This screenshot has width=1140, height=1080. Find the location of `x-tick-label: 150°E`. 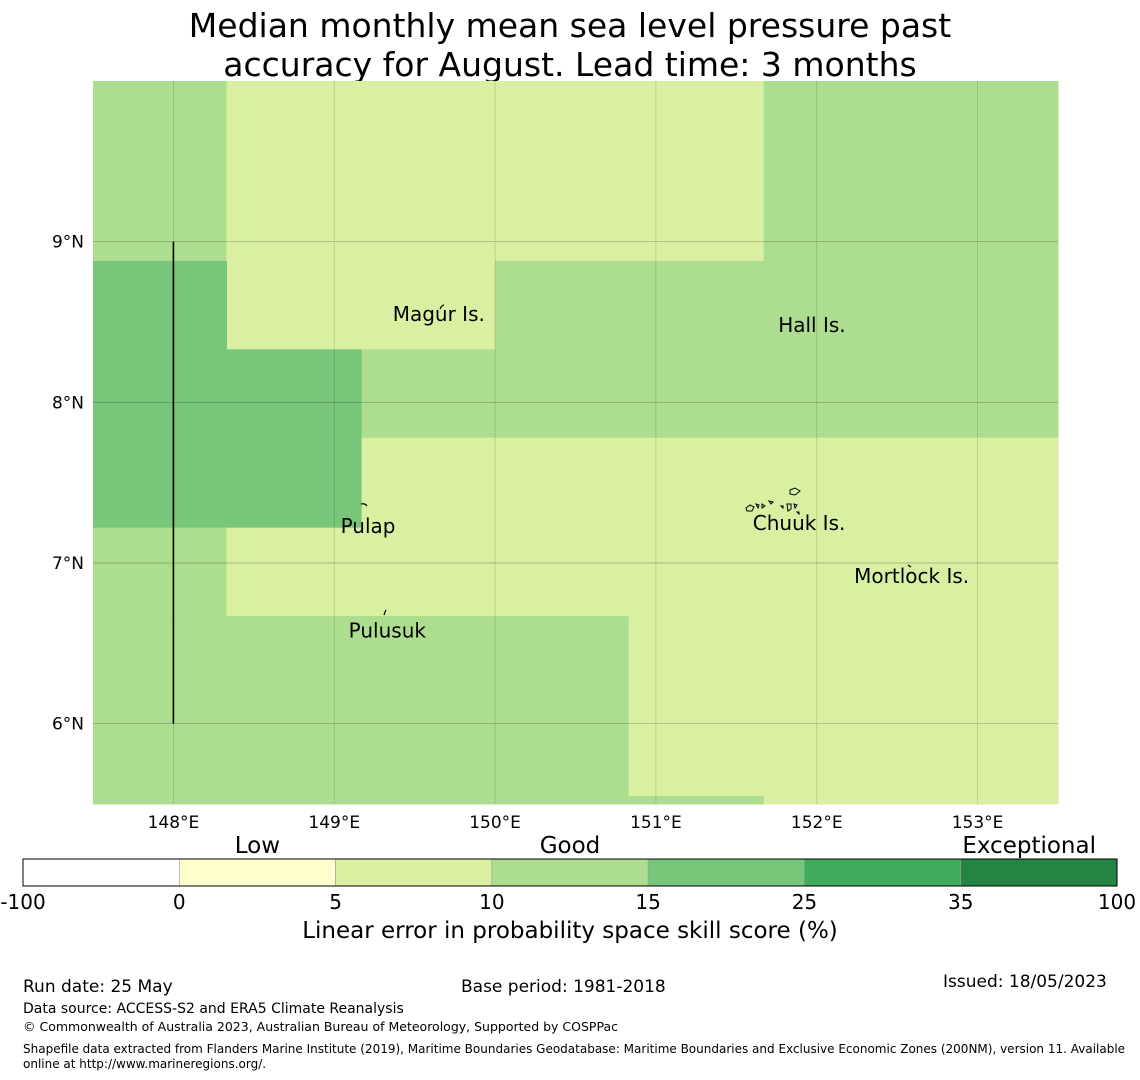

x-tick-label: 150°E is located at coordinates (495, 823).